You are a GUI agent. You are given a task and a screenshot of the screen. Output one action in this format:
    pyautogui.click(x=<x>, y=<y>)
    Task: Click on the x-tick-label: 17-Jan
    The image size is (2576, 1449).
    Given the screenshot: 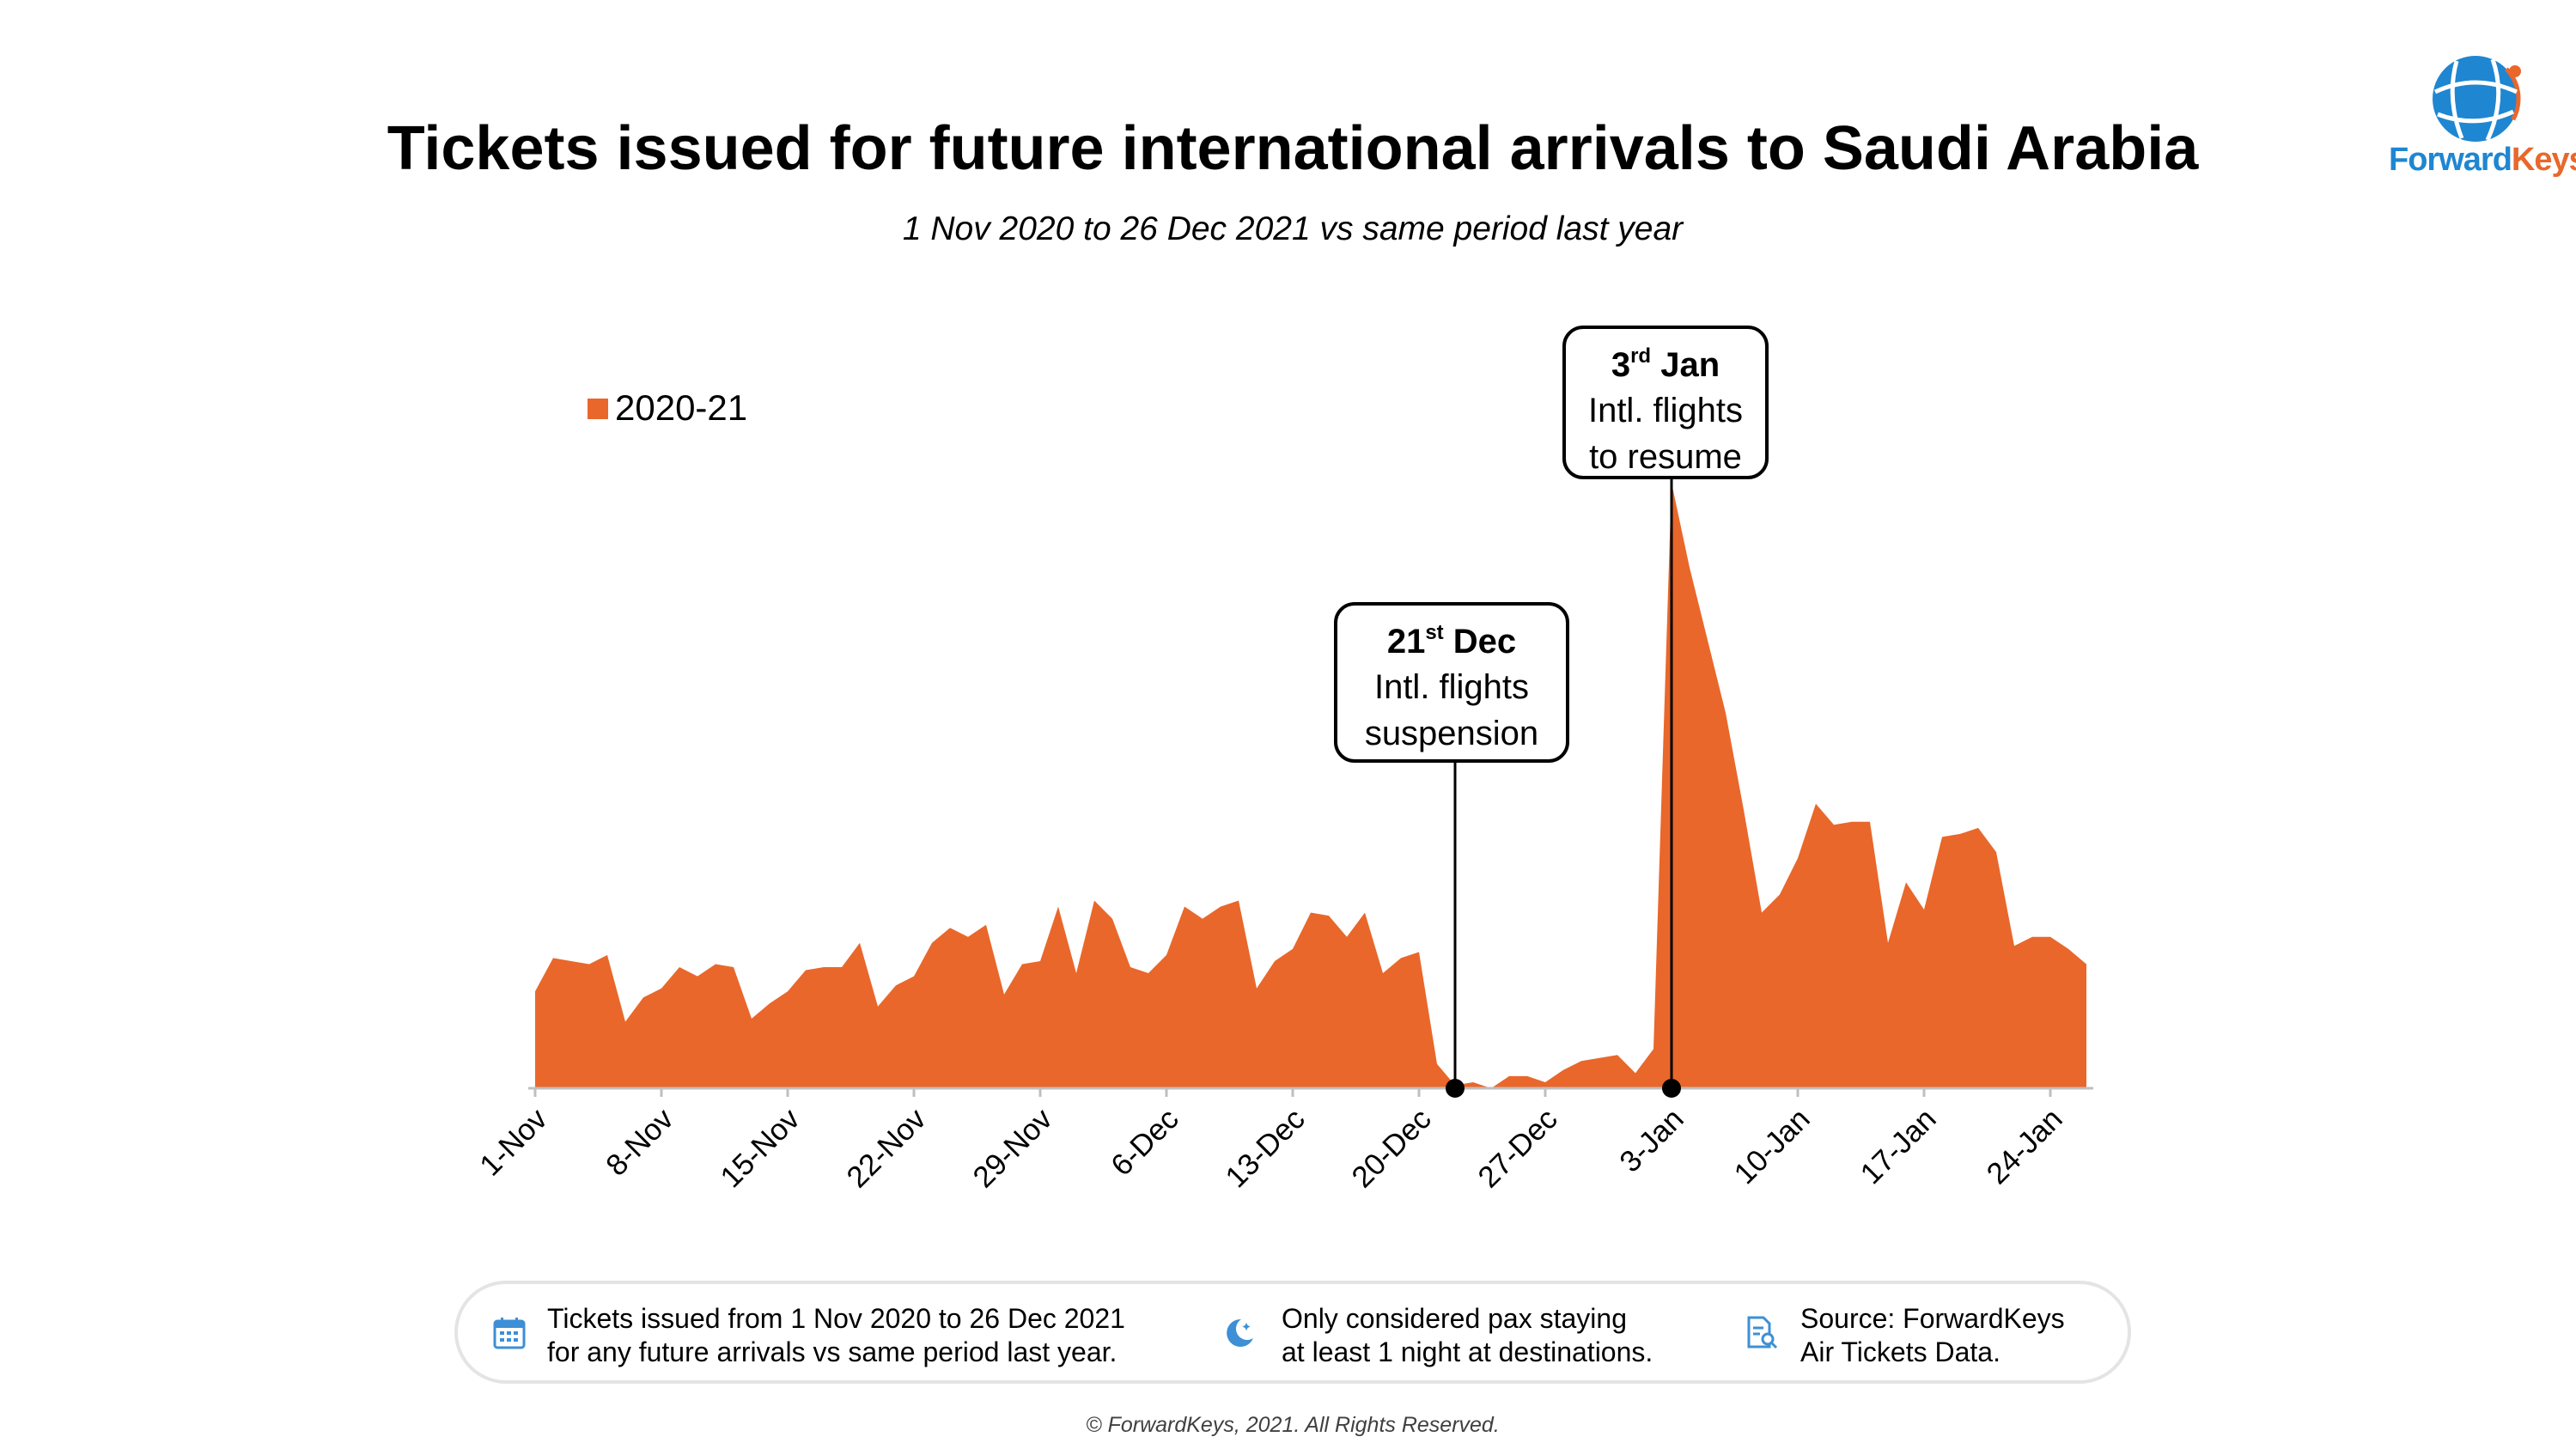 What is the action you would take?
    pyautogui.click(x=1898, y=1146)
    